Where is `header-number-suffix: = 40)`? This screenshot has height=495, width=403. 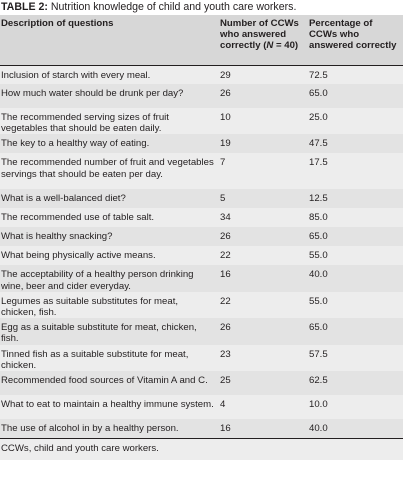
header-number-suffix: = 40) is located at coordinates (286, 46).